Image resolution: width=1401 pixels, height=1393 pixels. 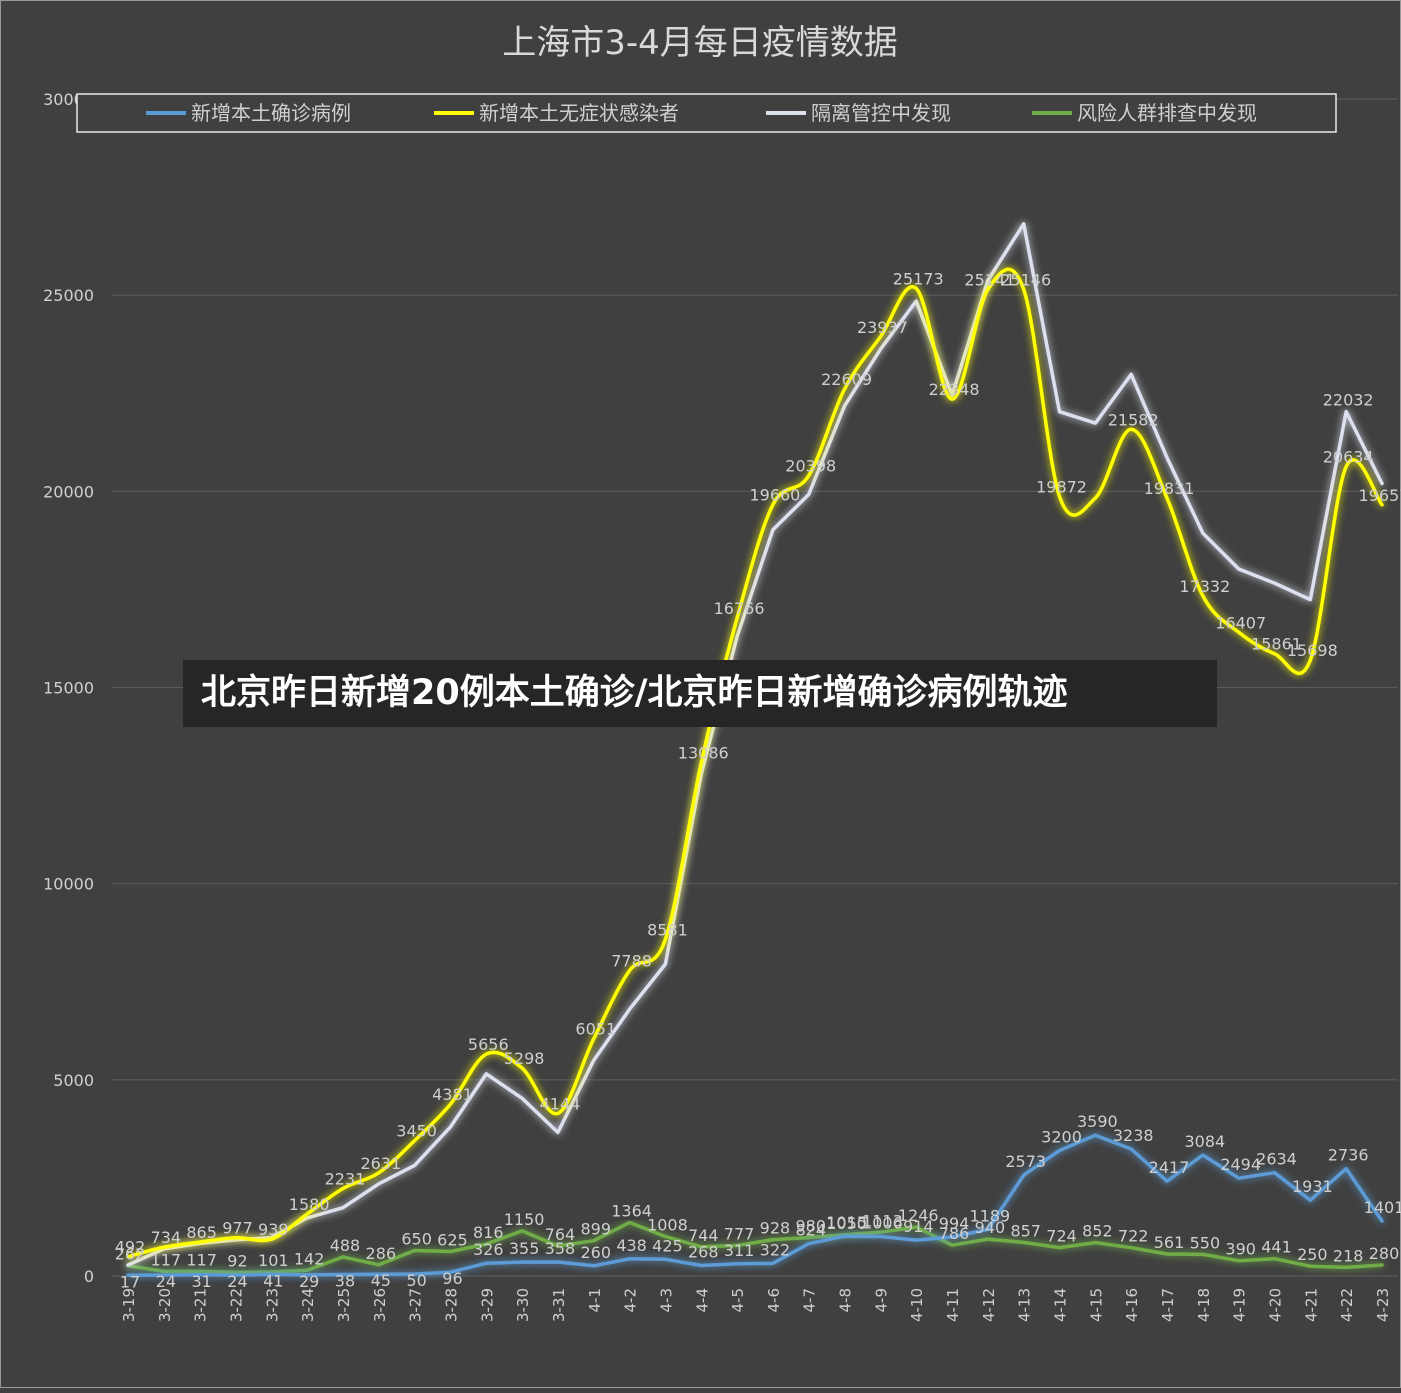 What do you see at coordinates (68, 295) in the screenshot?
I see `y-tick-label: 25000` at bounding box center [68, 295].